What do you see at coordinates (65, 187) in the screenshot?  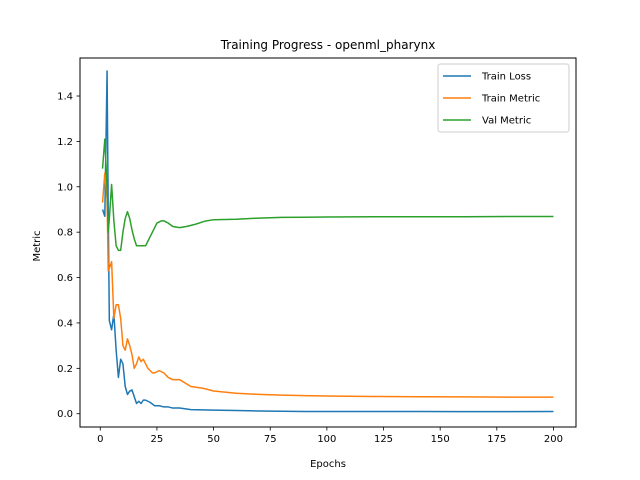 I see `y-tick-label: 1.0` at bounding box center [65, 187].